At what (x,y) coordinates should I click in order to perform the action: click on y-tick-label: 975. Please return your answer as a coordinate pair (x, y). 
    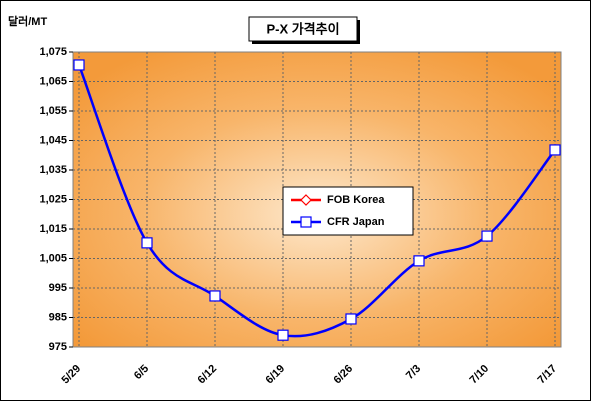
    Looking at the image, I should click on (58, 347).